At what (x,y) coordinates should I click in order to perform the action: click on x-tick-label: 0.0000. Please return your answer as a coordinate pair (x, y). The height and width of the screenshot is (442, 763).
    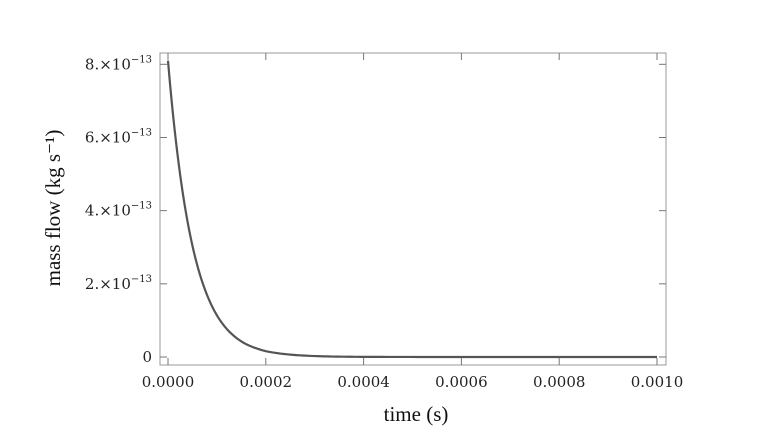
    Looking at the image, I should click on (168, 382).